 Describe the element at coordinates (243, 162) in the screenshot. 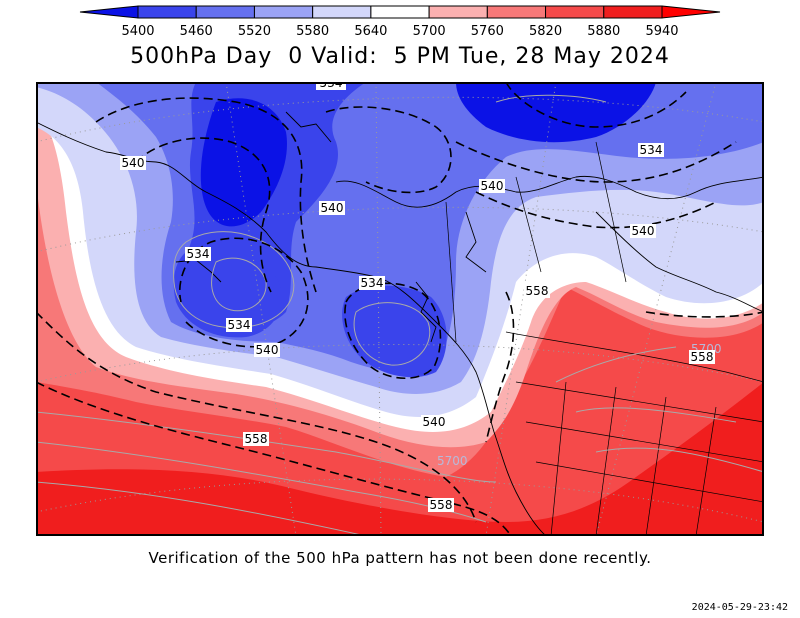

I see `band-5400-core` at that location.